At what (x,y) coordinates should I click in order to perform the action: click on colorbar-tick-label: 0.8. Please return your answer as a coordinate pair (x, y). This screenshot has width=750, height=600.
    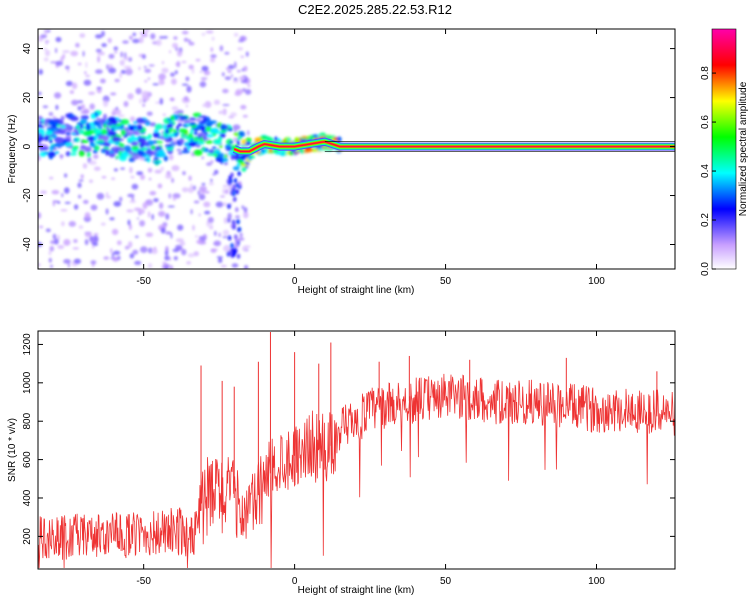
    Looking at the image, I should click on (705, 73).